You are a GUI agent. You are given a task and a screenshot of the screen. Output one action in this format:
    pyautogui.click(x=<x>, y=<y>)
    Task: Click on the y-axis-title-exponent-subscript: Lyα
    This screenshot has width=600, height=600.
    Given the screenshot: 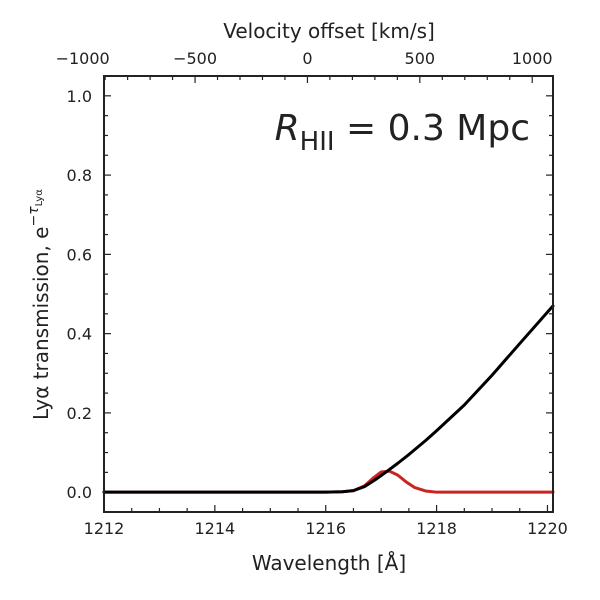 What is the action you would take?
    pyautogui.click(x=39, y=198)
    